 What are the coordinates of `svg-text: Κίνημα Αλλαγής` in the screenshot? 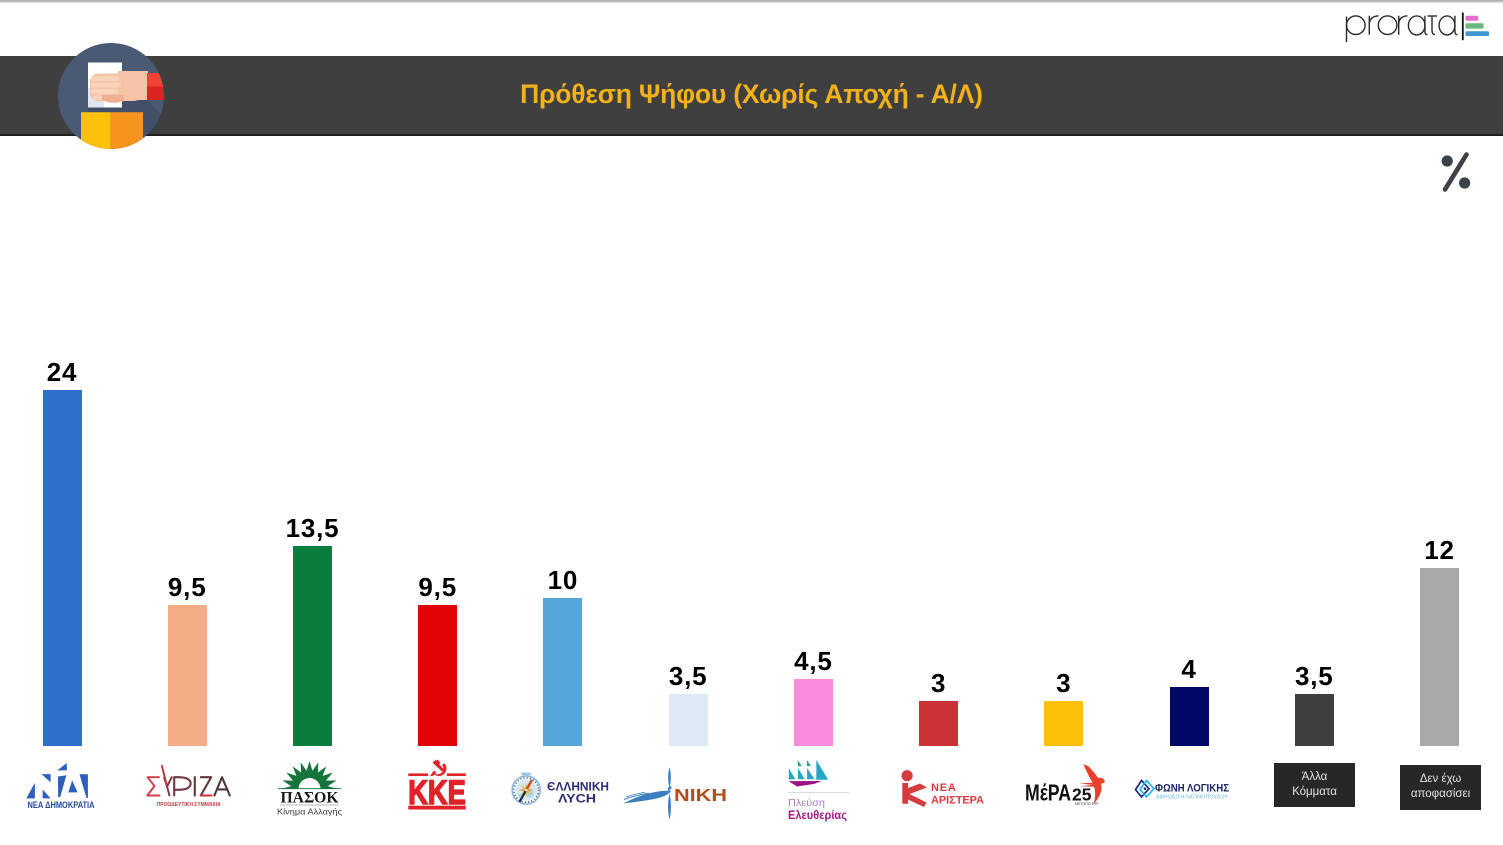 It's located at (309, 812).